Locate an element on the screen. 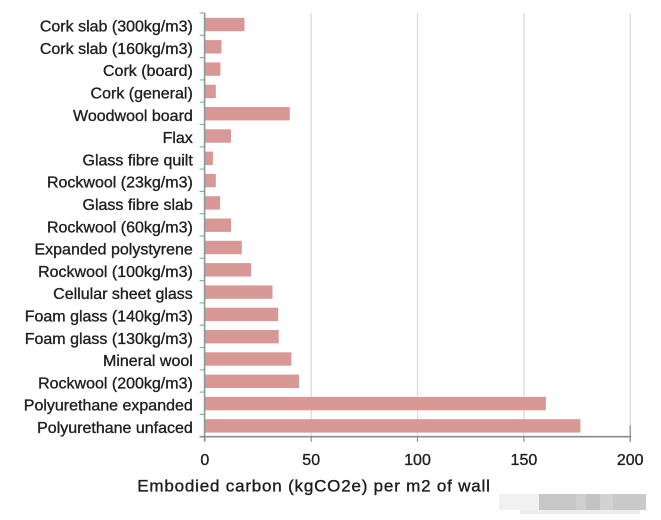 The height and width of the screenshot is (520, 661). svg-text: Woodwool board is located at coordinates (133, 116).